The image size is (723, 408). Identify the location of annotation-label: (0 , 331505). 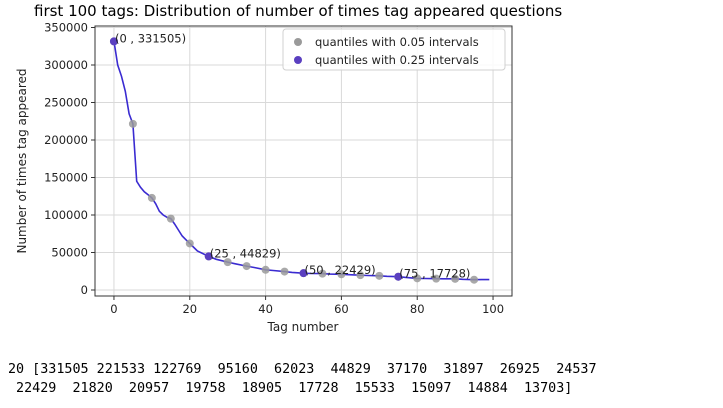
(150, 38).